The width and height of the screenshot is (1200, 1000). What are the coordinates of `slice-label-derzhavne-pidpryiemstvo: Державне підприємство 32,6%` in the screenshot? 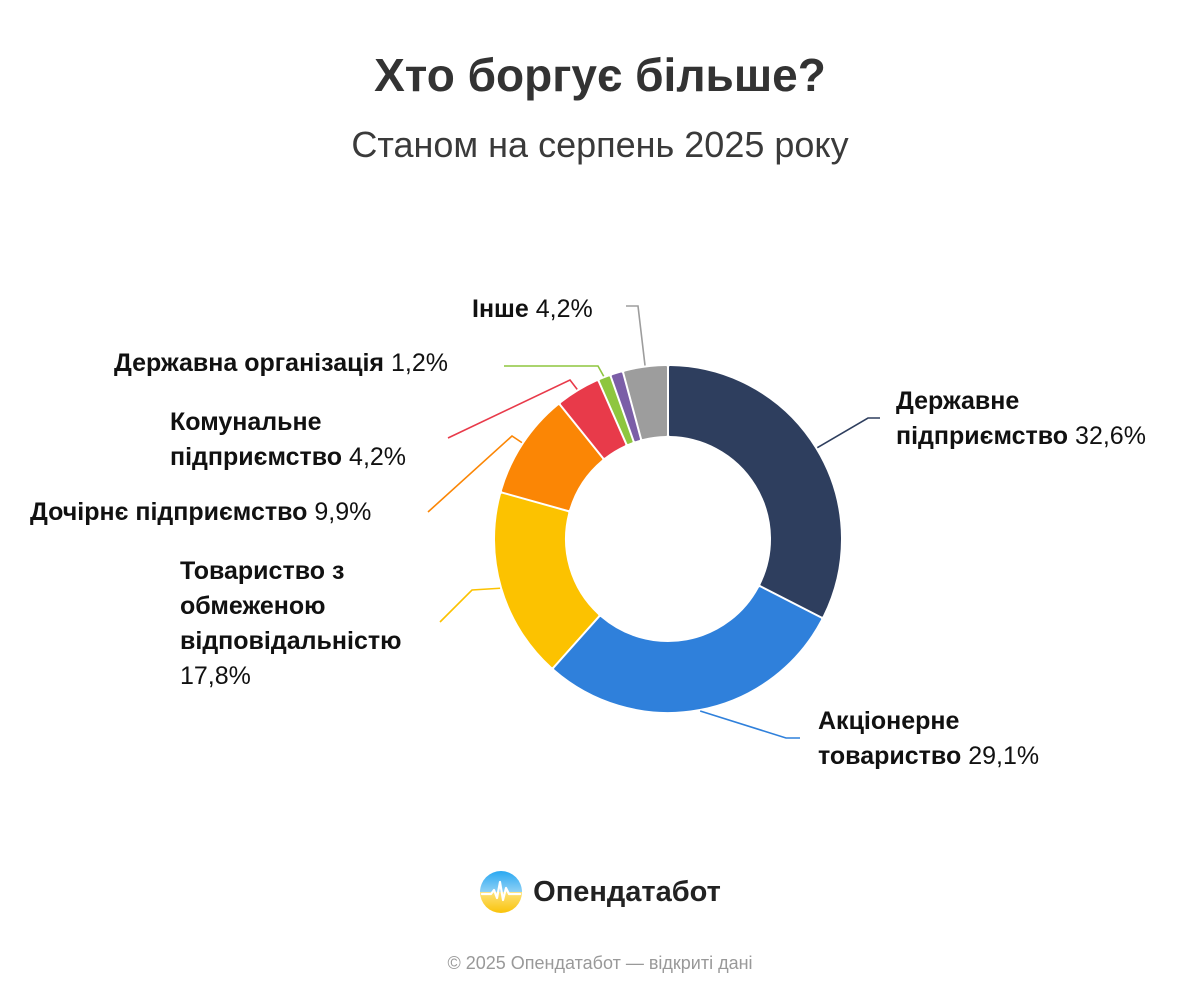 It's located at (1021, 418).